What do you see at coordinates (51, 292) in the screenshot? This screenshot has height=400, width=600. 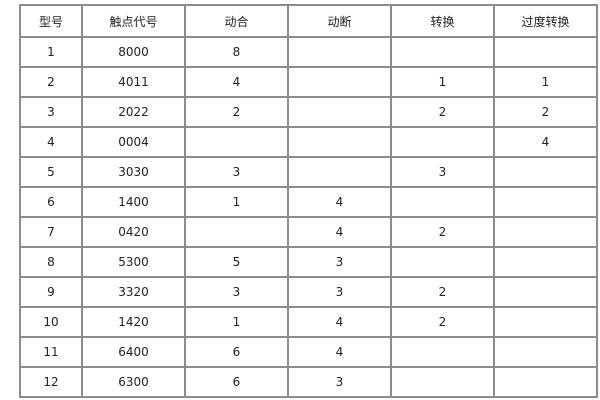 I see `table-cell: 9` at bounding box center [51, 292].